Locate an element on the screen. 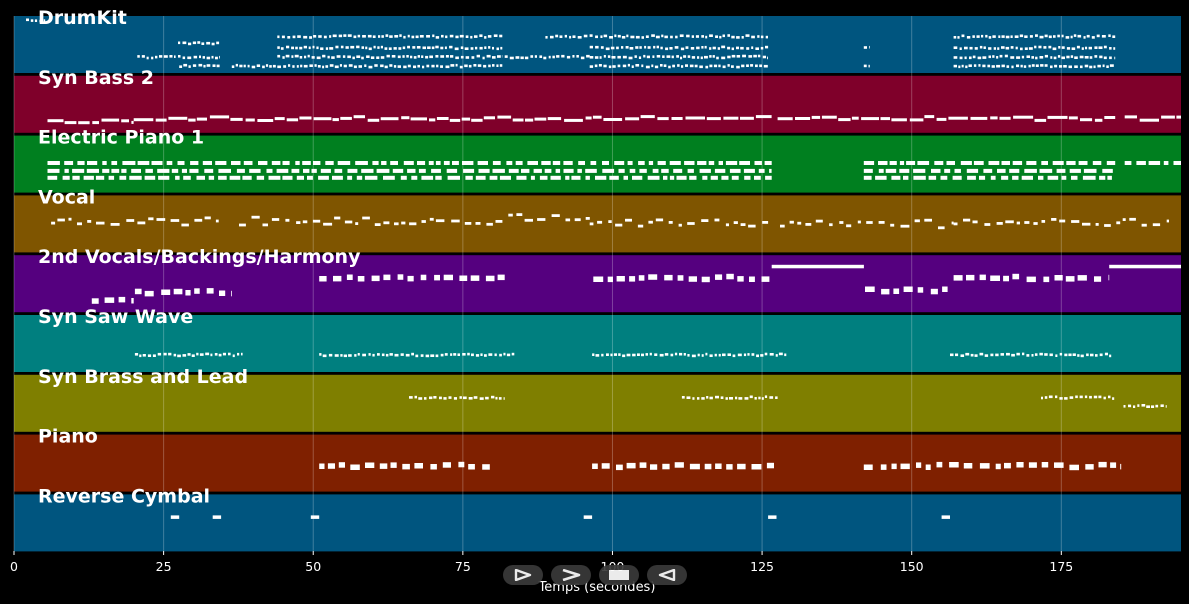 Image resolution: width=1189 pixels, height=604 pixels. track-label-2nd-vocals-backings-harmony: 2nd Vocals/Backings/Harmony is located at coordinates (199, 257).